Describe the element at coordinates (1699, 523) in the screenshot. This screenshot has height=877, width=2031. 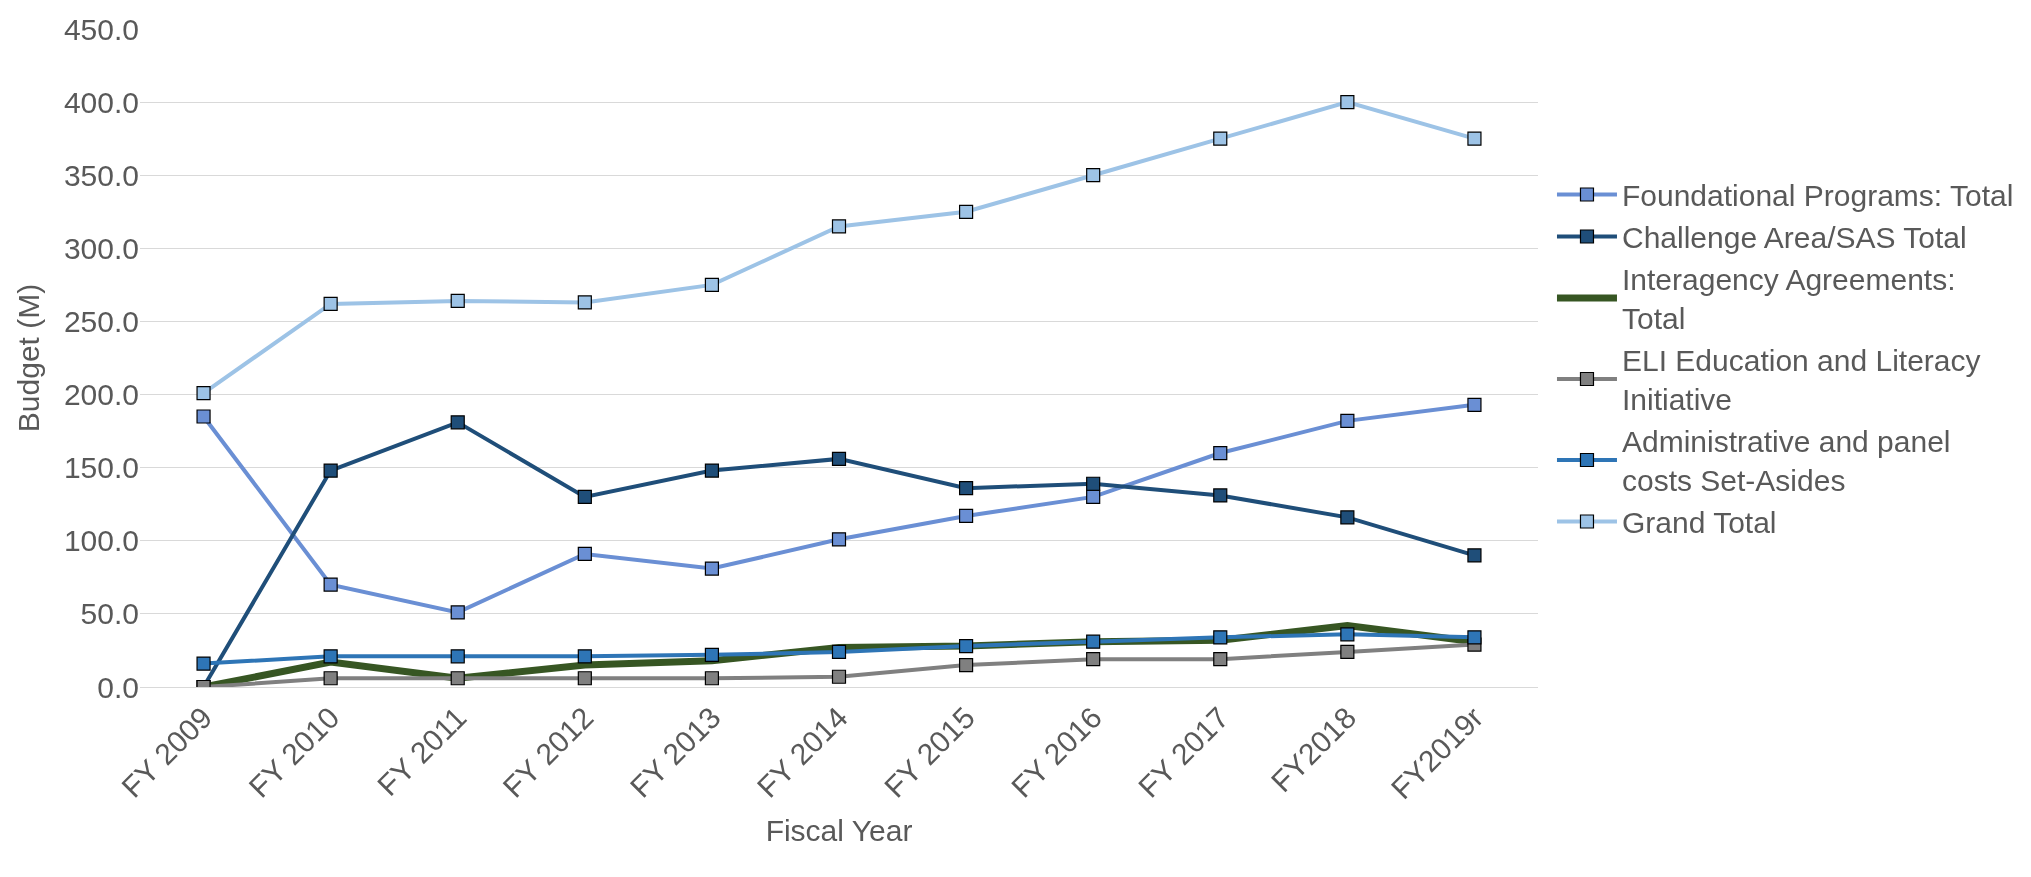
I see `legend-label: Grand Total` at that location.